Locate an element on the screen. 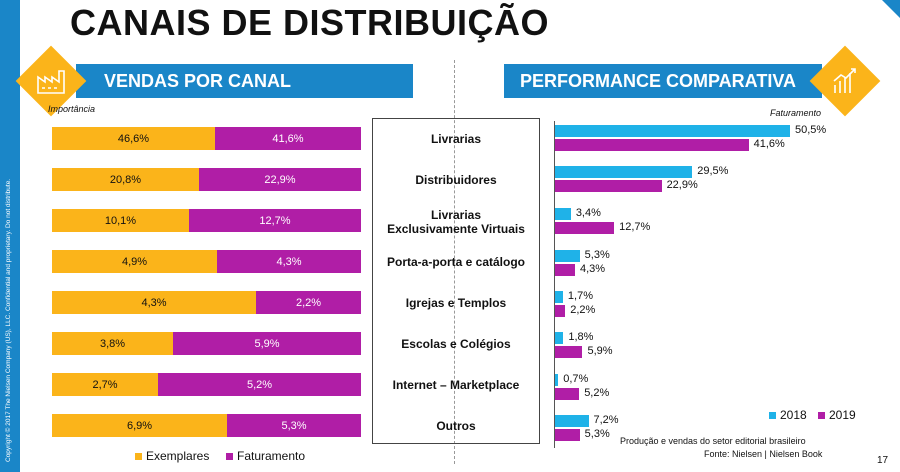  value-label-2019: 4,3% is located at coordinates (593, 269).